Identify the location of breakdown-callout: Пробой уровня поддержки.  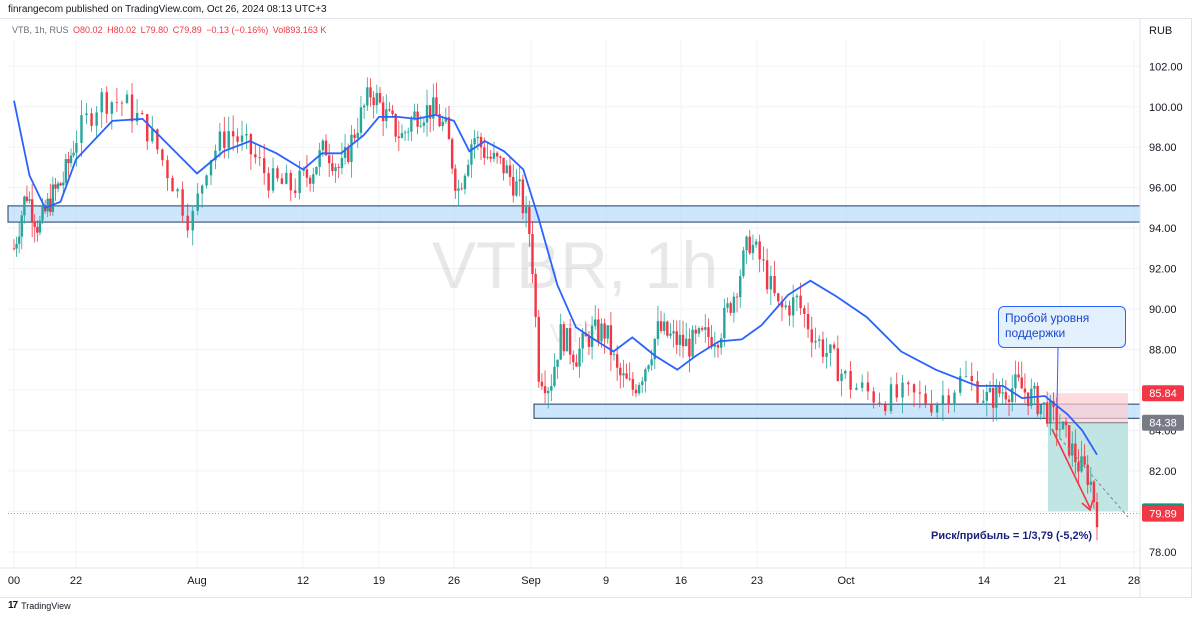
(1062, 327).